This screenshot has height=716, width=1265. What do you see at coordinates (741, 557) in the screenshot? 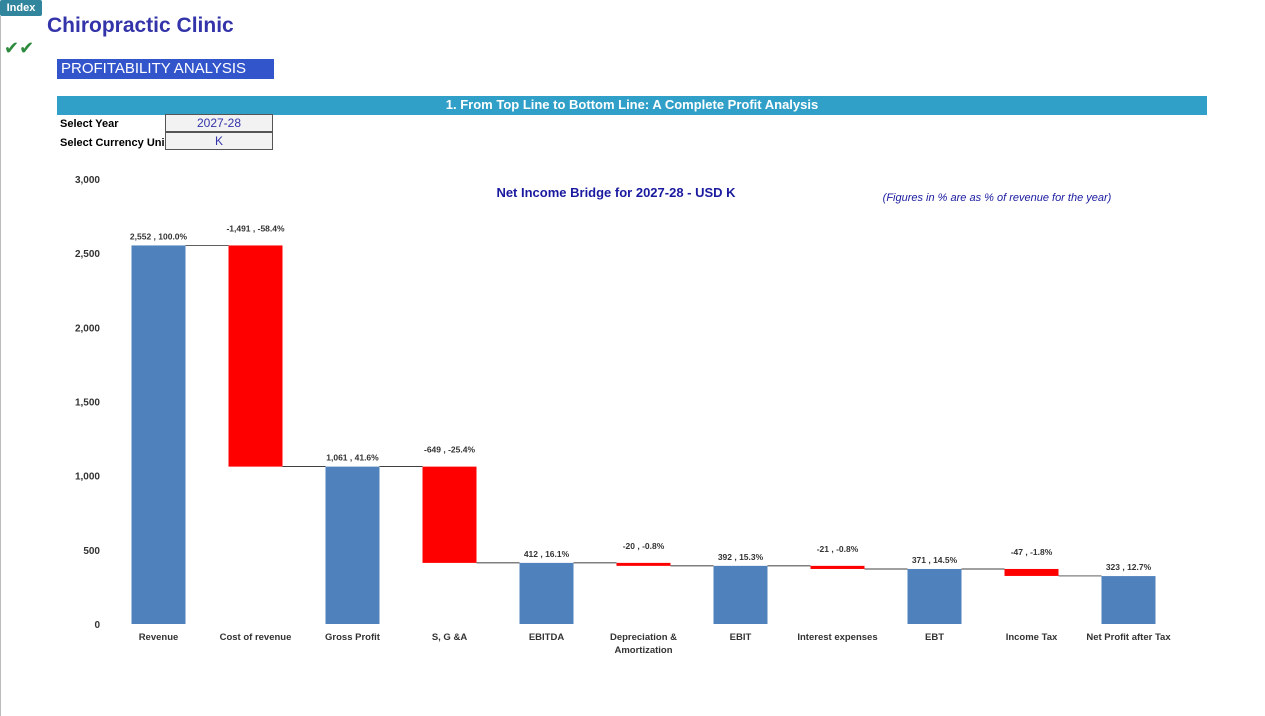
I see `data-label: 392 , 15.3%` at bounding box center [741, 557].